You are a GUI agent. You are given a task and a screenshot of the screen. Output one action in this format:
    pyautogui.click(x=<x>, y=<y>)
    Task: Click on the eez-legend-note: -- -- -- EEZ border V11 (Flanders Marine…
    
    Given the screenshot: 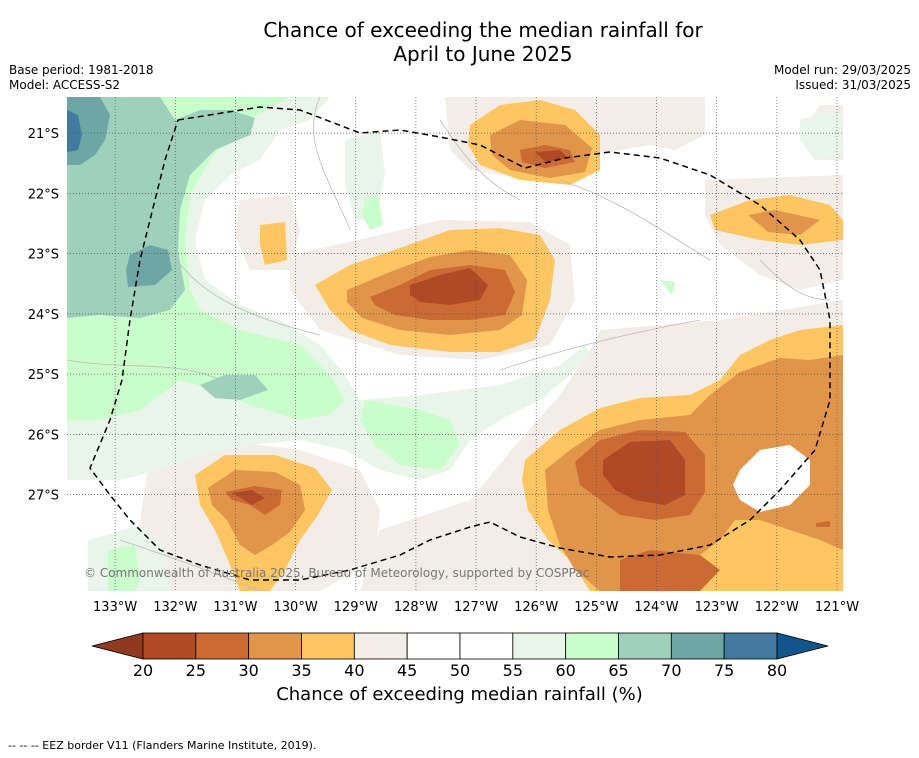 What is the action you would take?
    pyautogui.click(x=162, y=745)
    